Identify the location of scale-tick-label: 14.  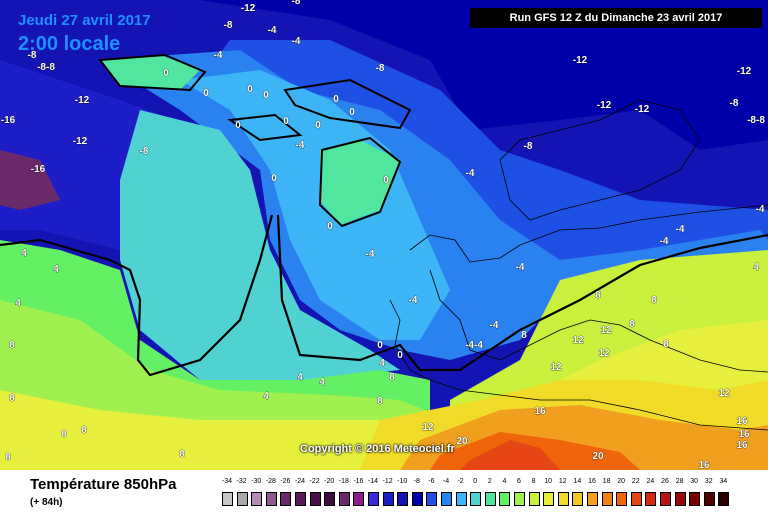
(577, 481).